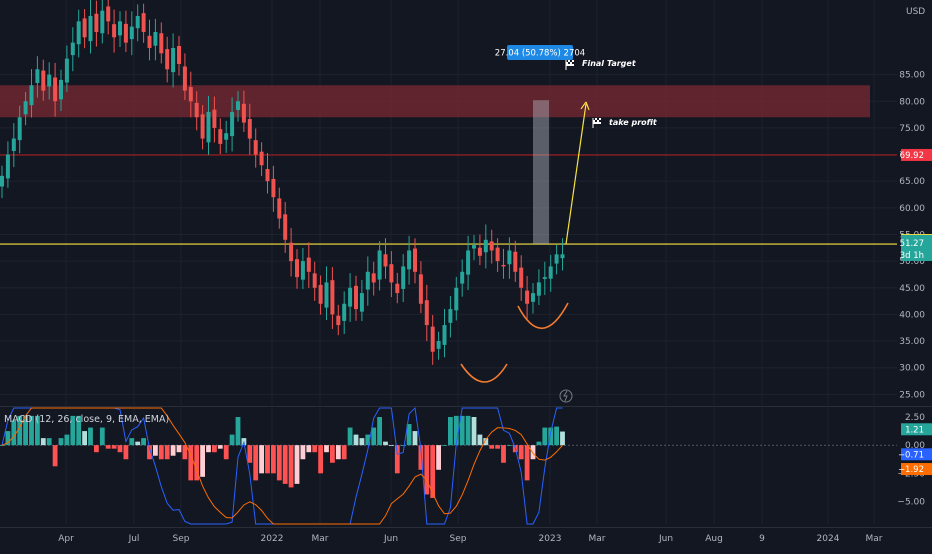 Image resolution: width=932 pixels, height=554 pixels. What do you see at coordinates (915, 418) in the screenshot?
I see `macd-tick: 2.50` at bounding box center [915, 418].